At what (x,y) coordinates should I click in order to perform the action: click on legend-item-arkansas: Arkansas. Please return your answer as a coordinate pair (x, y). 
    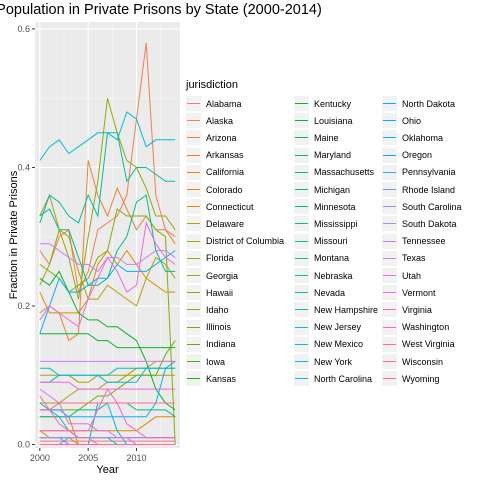
    Looking at the image, I should click on (215, 155).